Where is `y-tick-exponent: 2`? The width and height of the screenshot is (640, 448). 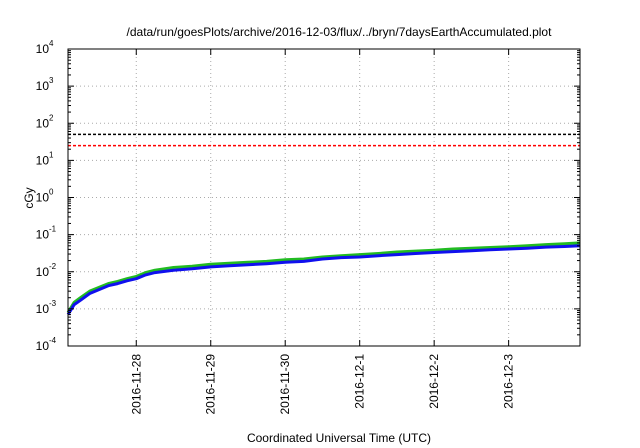
y-tick-exponent: 2 is located at coordinates (51, 117).